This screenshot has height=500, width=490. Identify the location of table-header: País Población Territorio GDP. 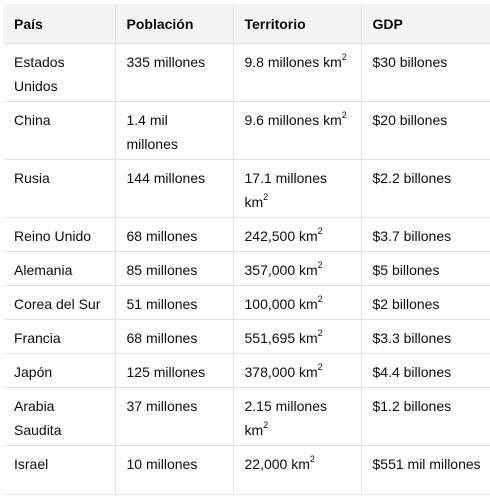
(246, 24).